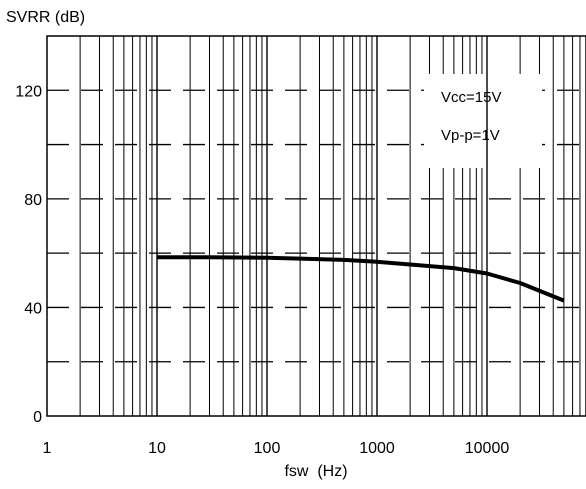 The image size is (586, 489). I want to click on x-tick-labels: 1 10 100 1000 10000, so click(276, 448).